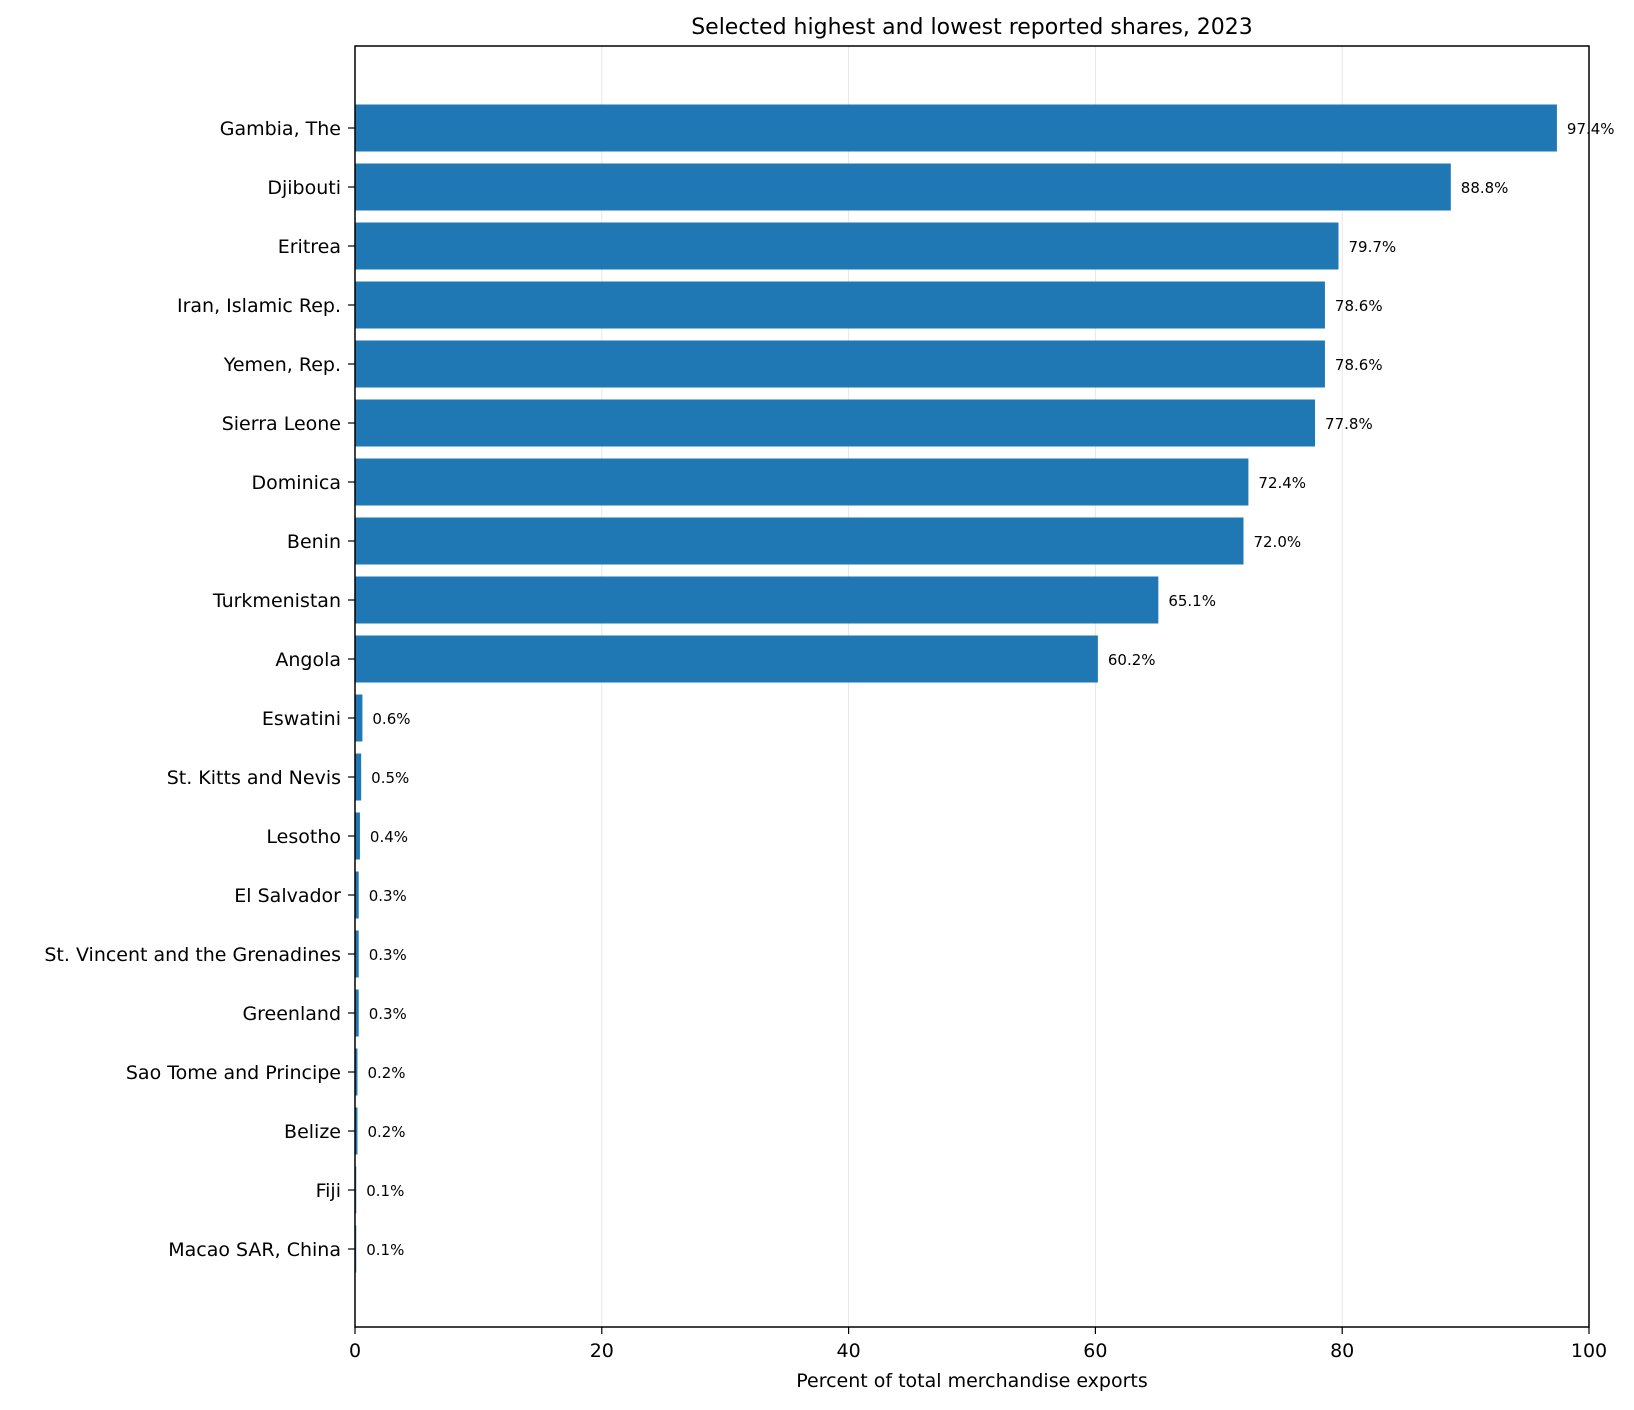  Describe the element at coordinates (304, 188) in the screenshot. I see `y-tick-label: Djibouti` at that location.